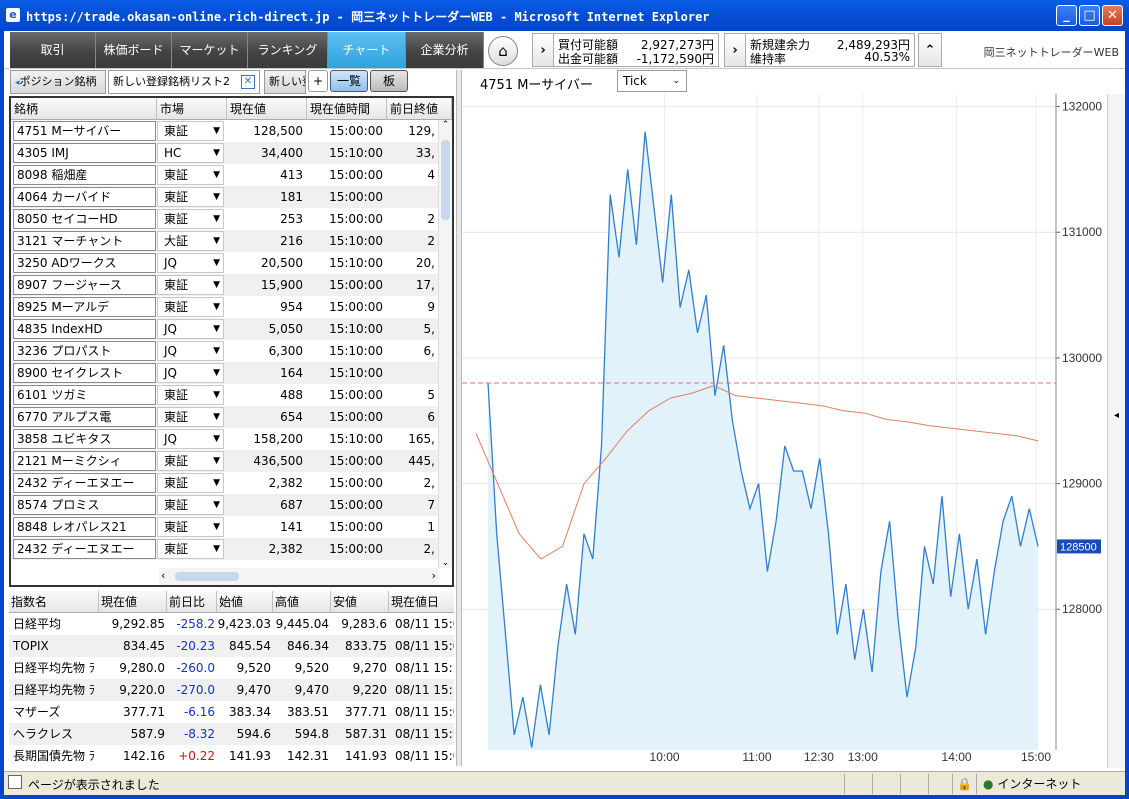  What do you see at coordinates (190, 153) in the screenshot?
I see `market-select: HC ▼` at bounding box center [190, 153].